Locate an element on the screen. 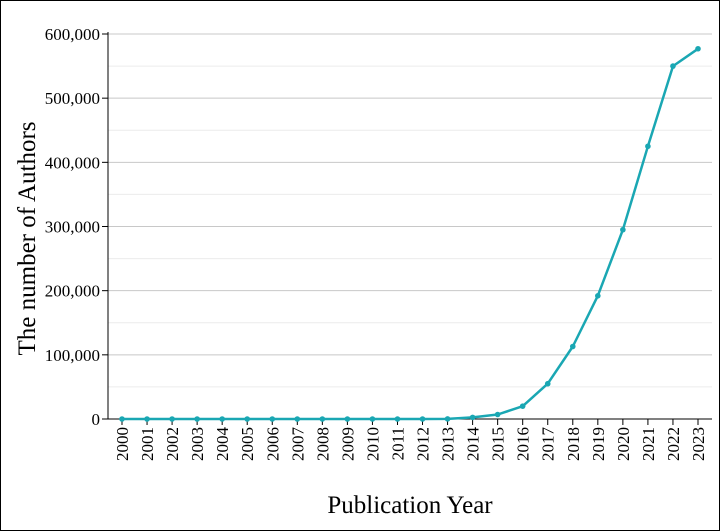 Image resolution: width=721 pixels, height=532 pixels. x-tick-label: 2003 is located at coordinates (197, 444).